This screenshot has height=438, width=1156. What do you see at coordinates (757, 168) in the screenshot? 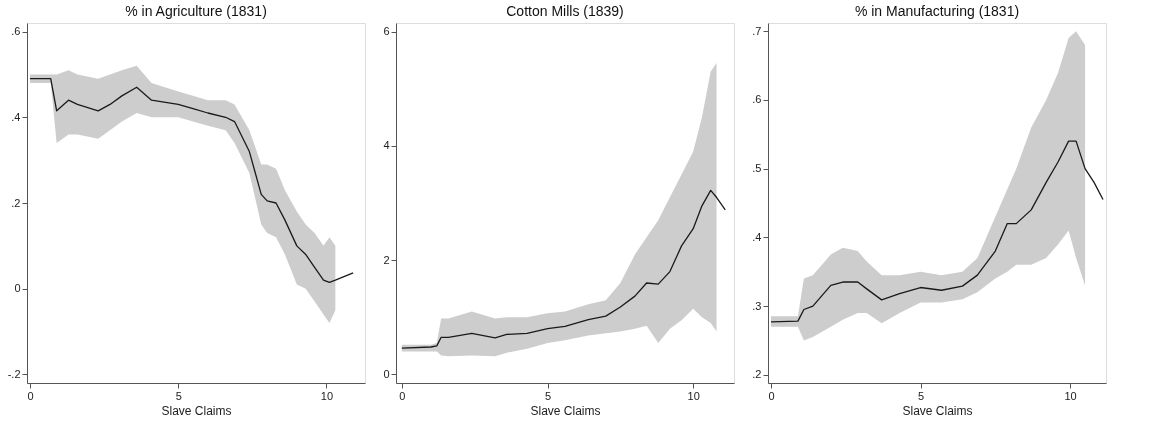
I see `y-tick-label: .5` at bounding box center [757, 168].